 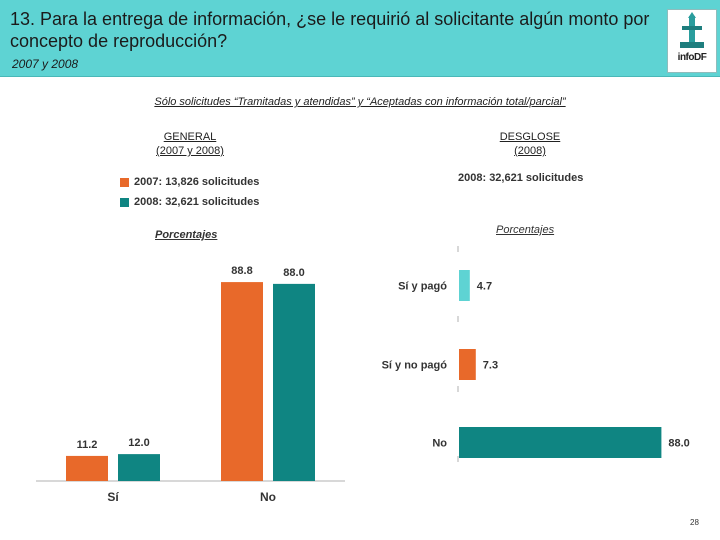 I want to click on legend-label-2007: 2007: 13,826 solicitudes, so click(x=197, y=182).